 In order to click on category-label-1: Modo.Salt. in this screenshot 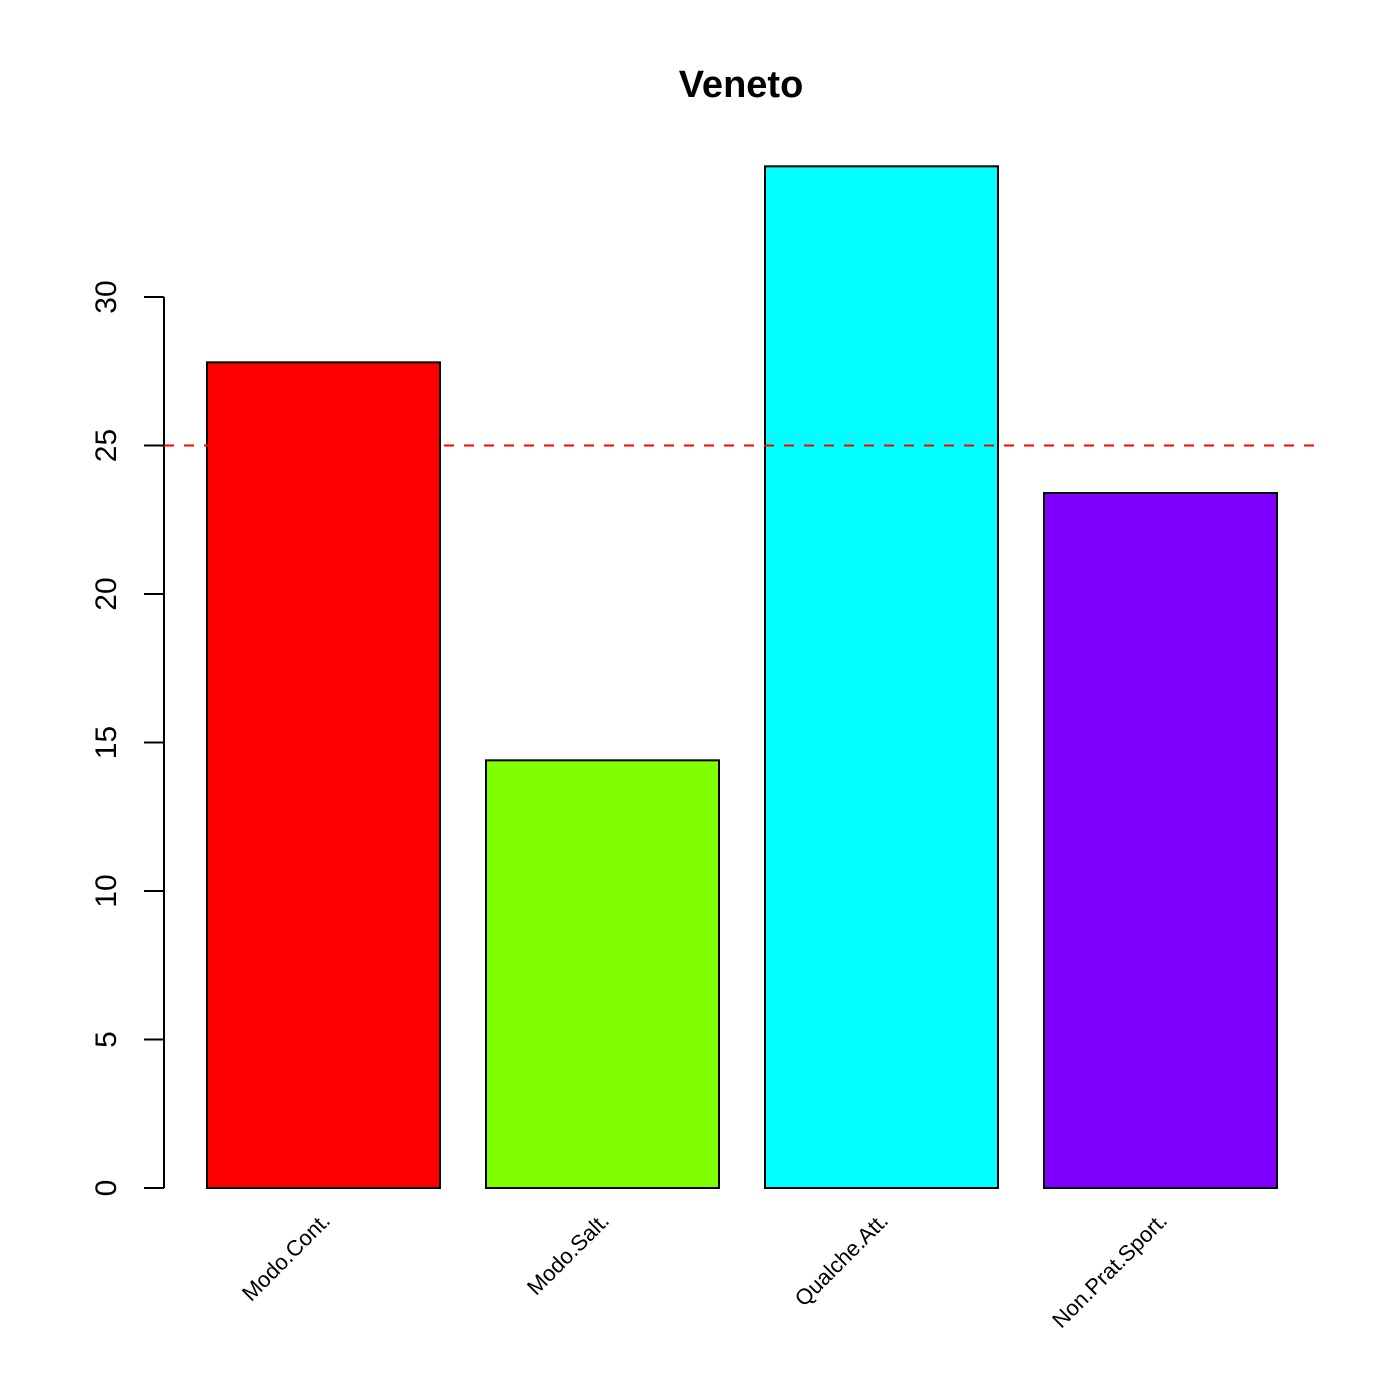, I will do `click(568, 1254)`.